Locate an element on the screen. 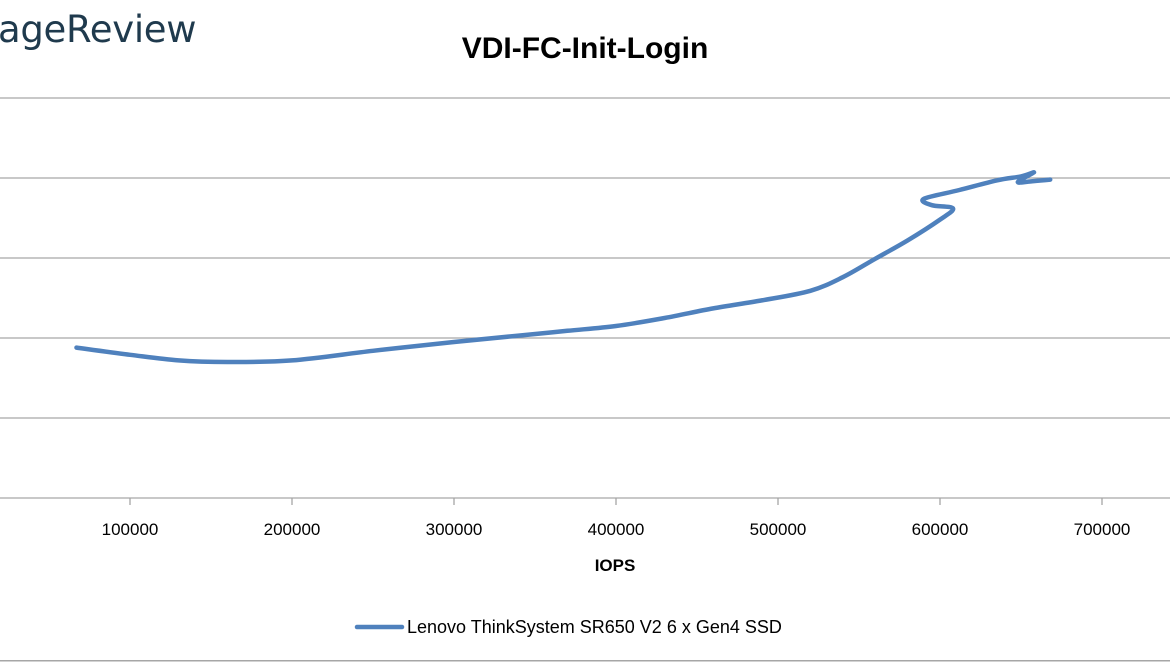  legend: Lenovo ThinkSystem SR650 V2 6 x Gen4 SSD is located at coordinates (568, 627).